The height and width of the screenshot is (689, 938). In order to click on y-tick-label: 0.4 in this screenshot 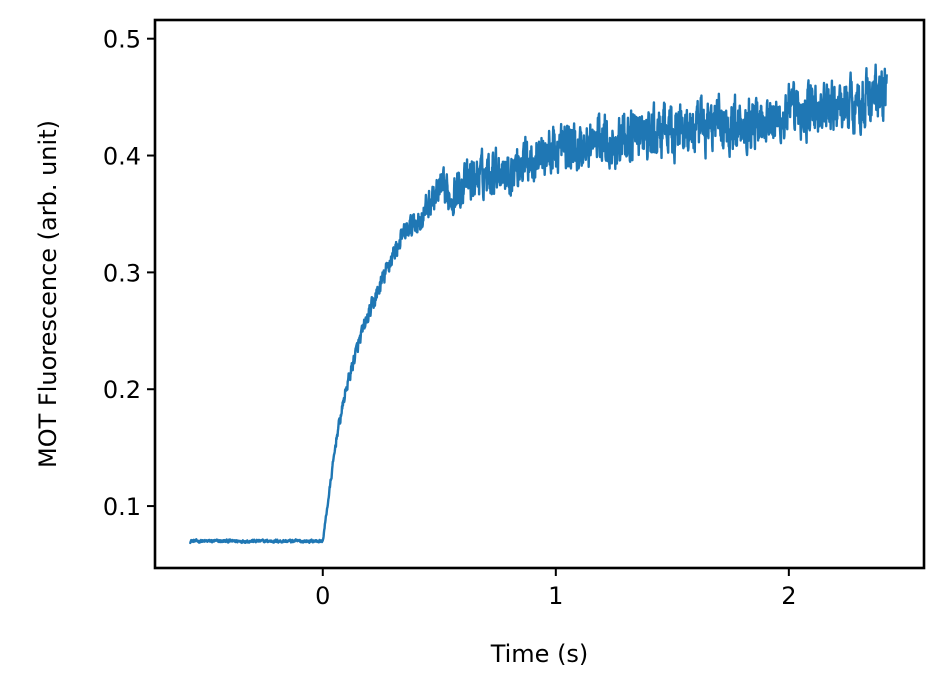, I will do `click(122, 157)`.